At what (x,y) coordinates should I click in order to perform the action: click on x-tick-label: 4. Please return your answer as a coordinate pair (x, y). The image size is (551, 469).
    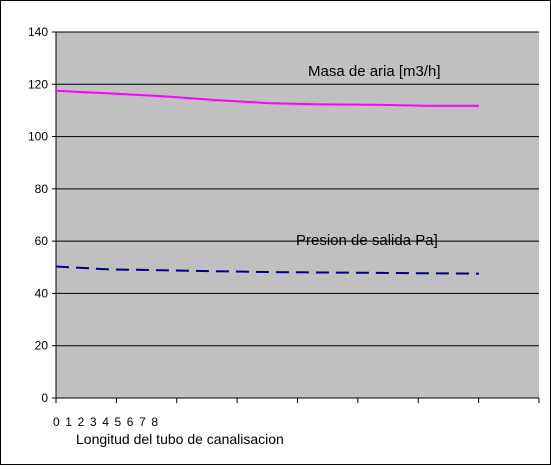
    Looking at the image, I should click on (105, 422).